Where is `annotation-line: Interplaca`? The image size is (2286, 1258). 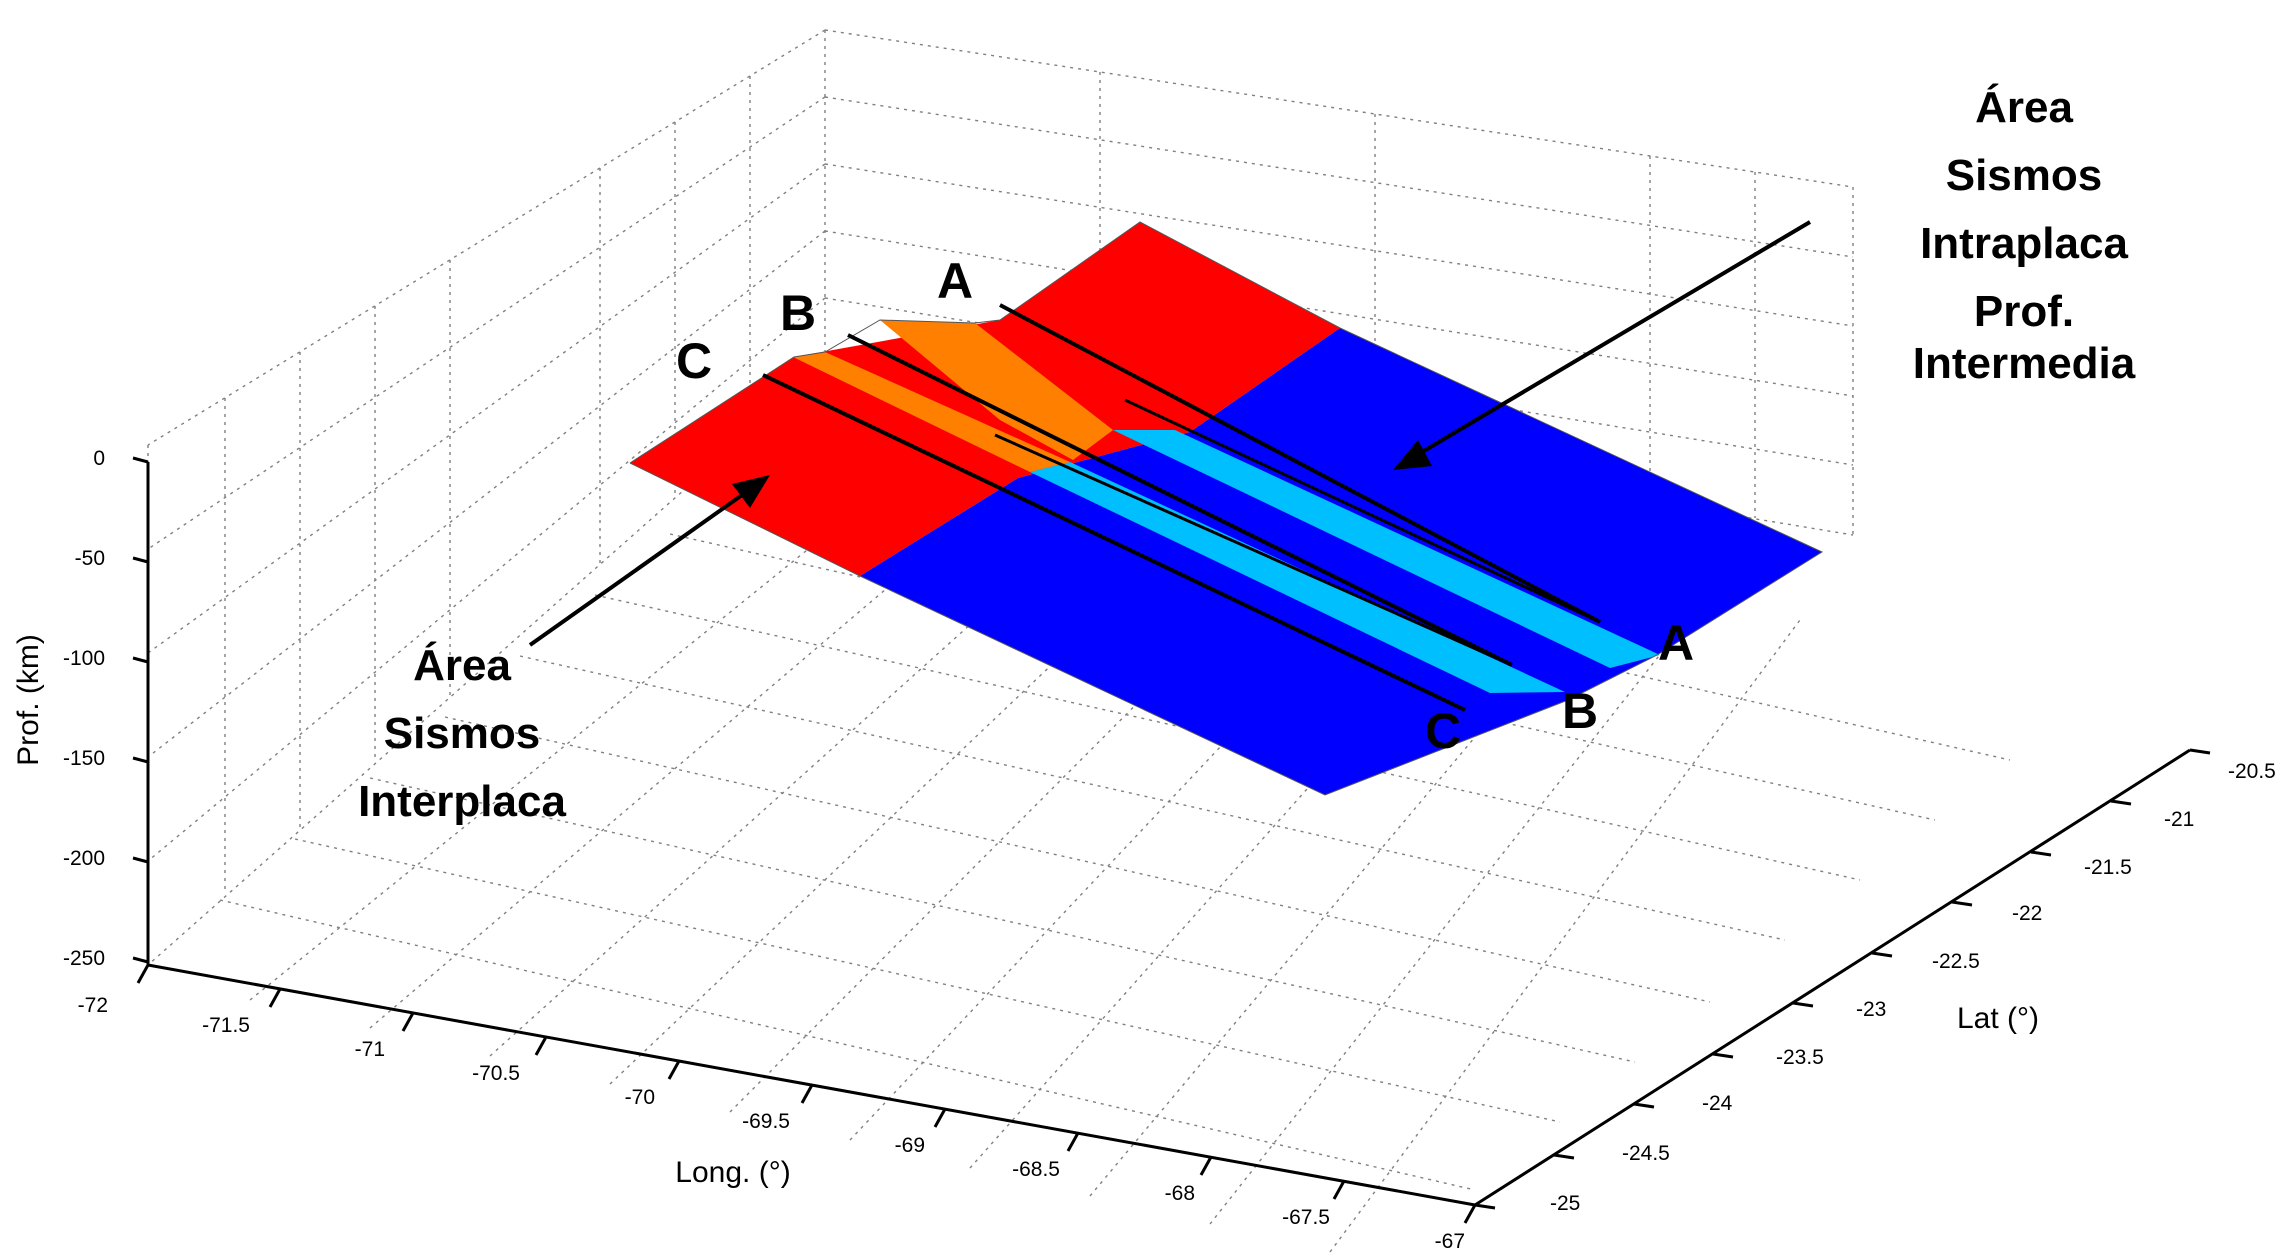
annotation-line: Interplaca is located at coordinates (462, 801).